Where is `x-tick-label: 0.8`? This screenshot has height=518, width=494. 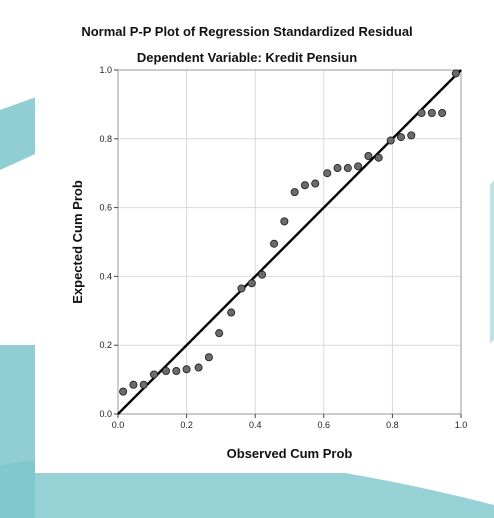
x-tick-label: 0.8 is located at coordinates (392, 425).